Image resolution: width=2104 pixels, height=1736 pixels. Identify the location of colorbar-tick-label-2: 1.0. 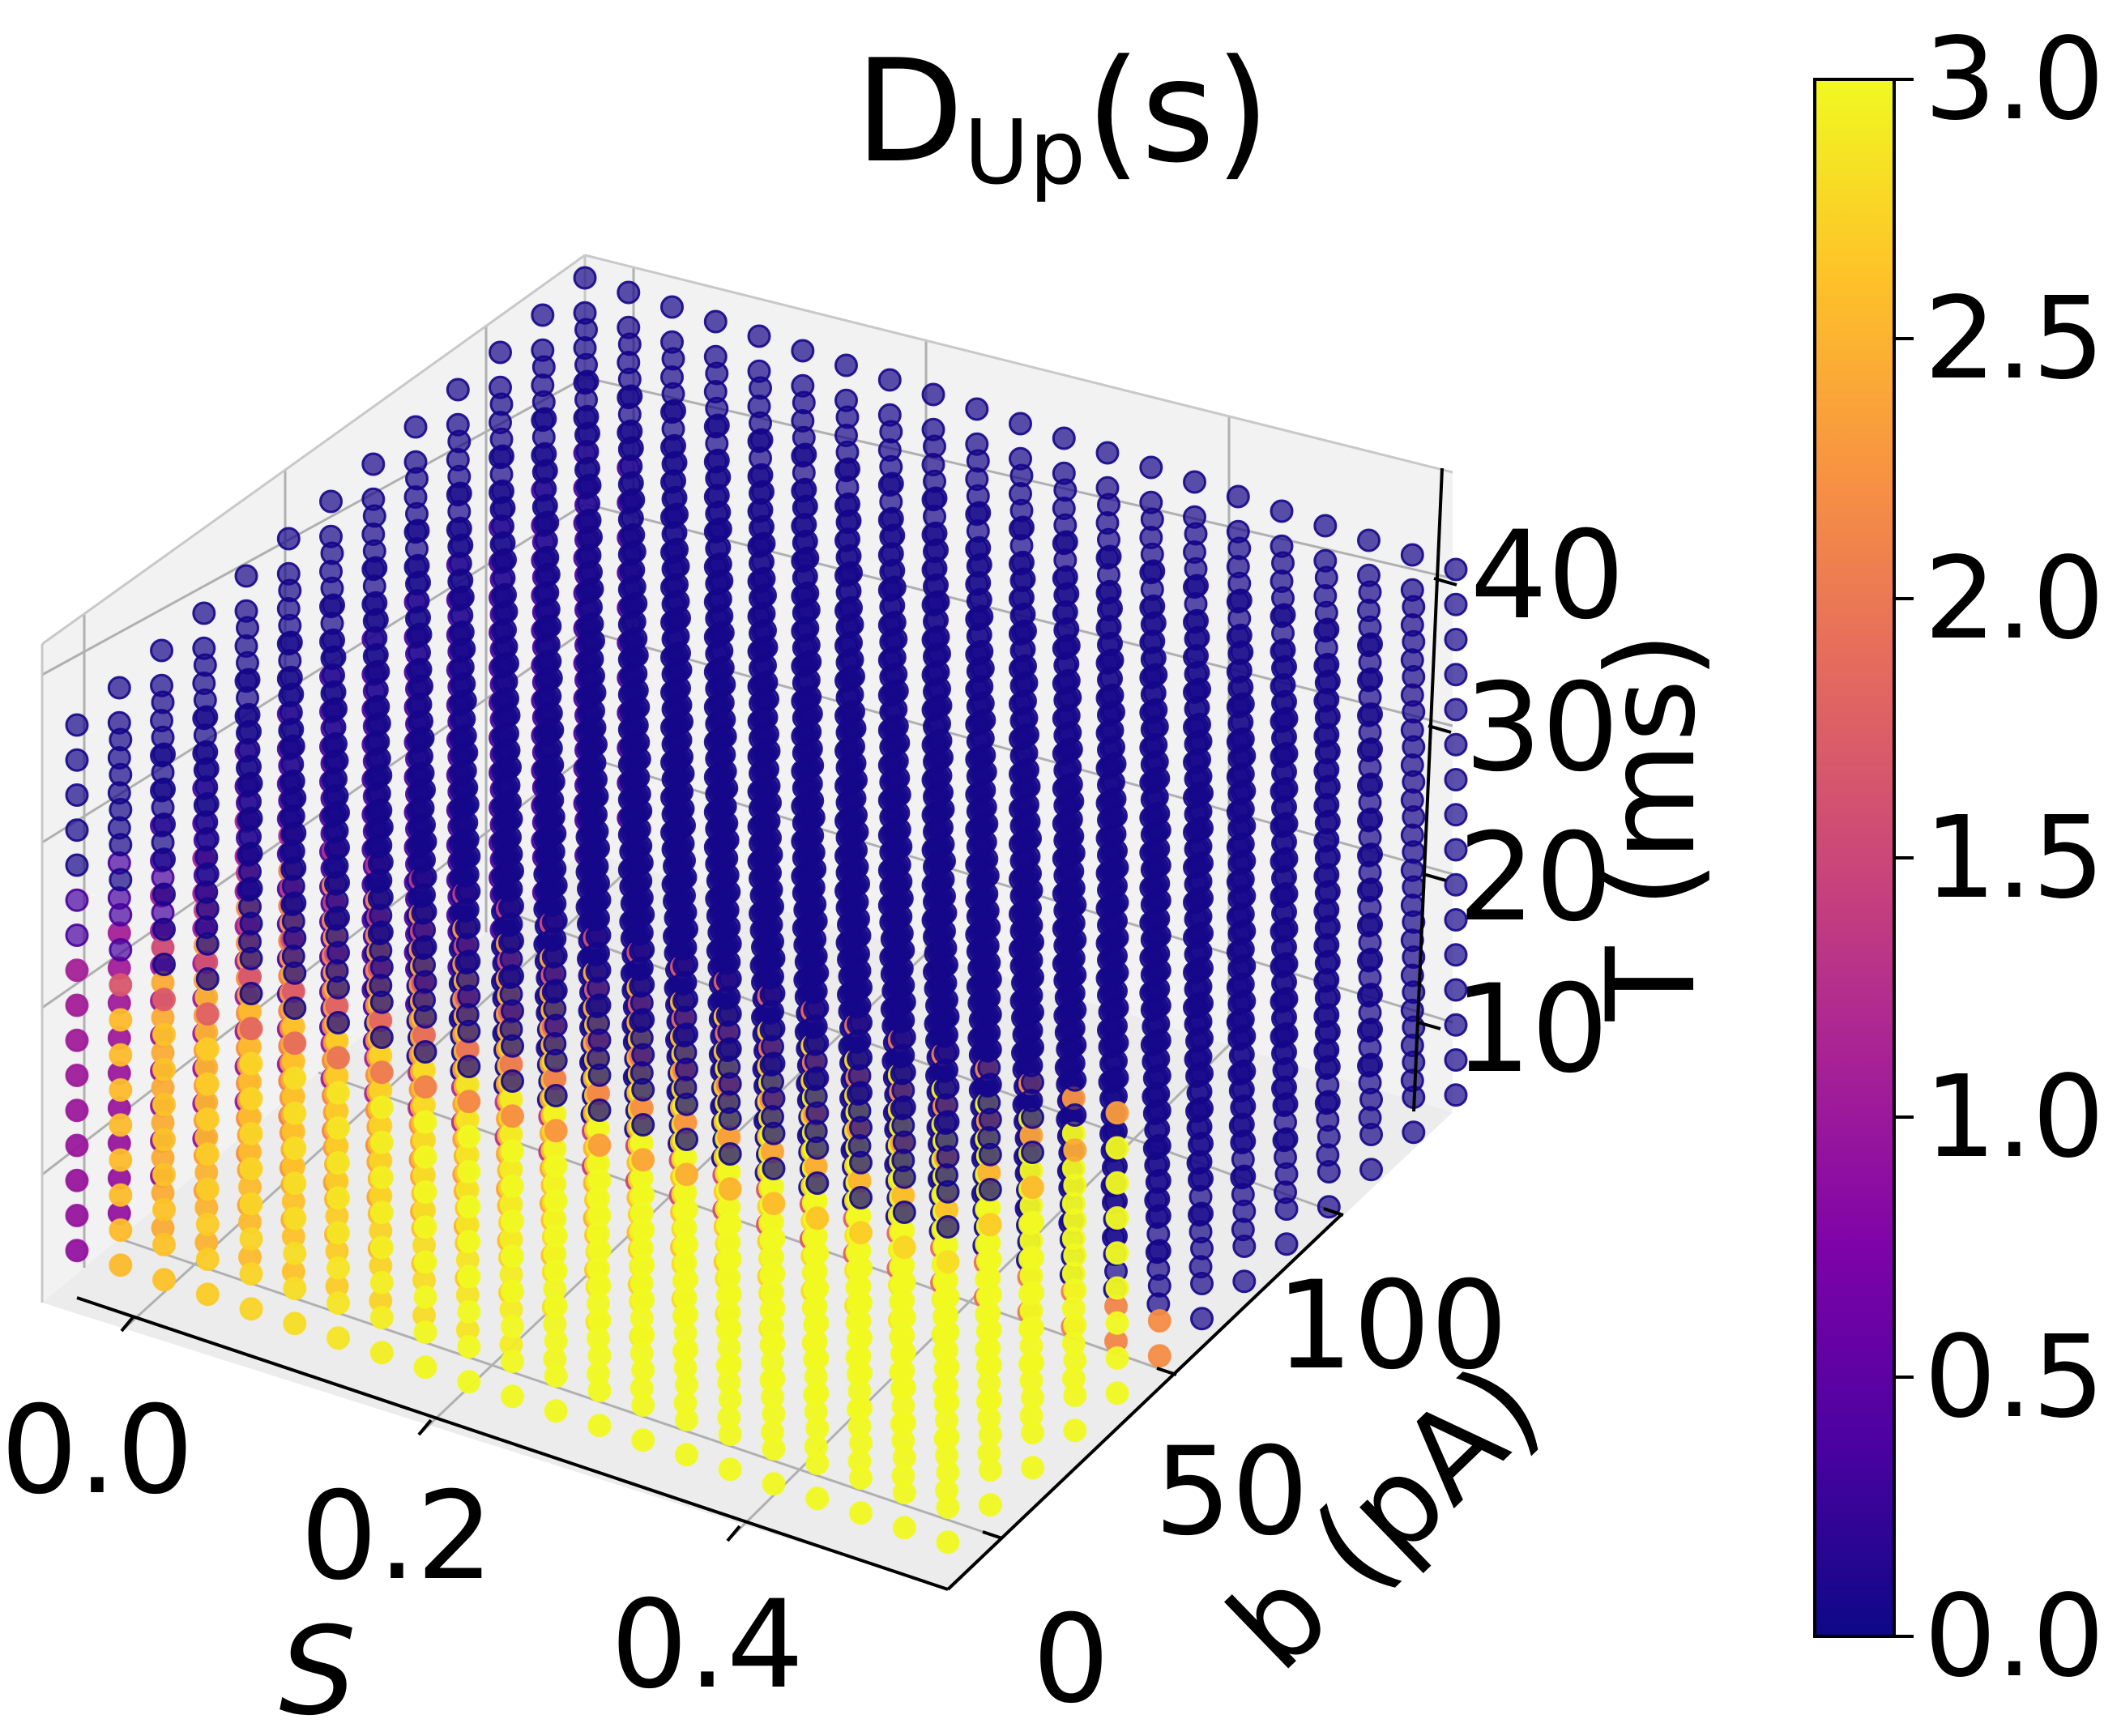
(2014, 1117).